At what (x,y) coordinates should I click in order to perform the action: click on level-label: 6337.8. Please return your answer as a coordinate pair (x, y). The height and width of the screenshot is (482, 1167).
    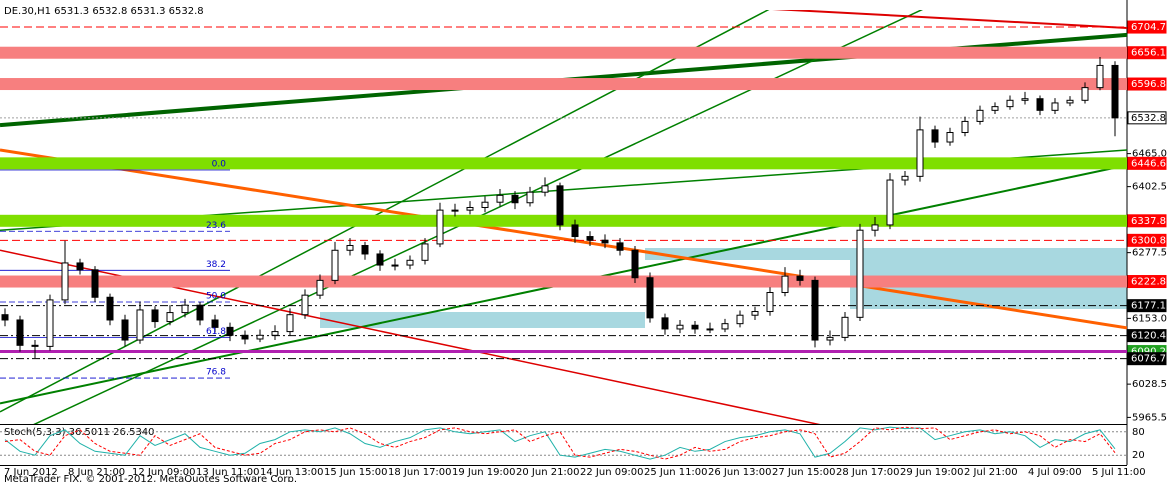
    Looking at the image, I should click on (1148, 221).